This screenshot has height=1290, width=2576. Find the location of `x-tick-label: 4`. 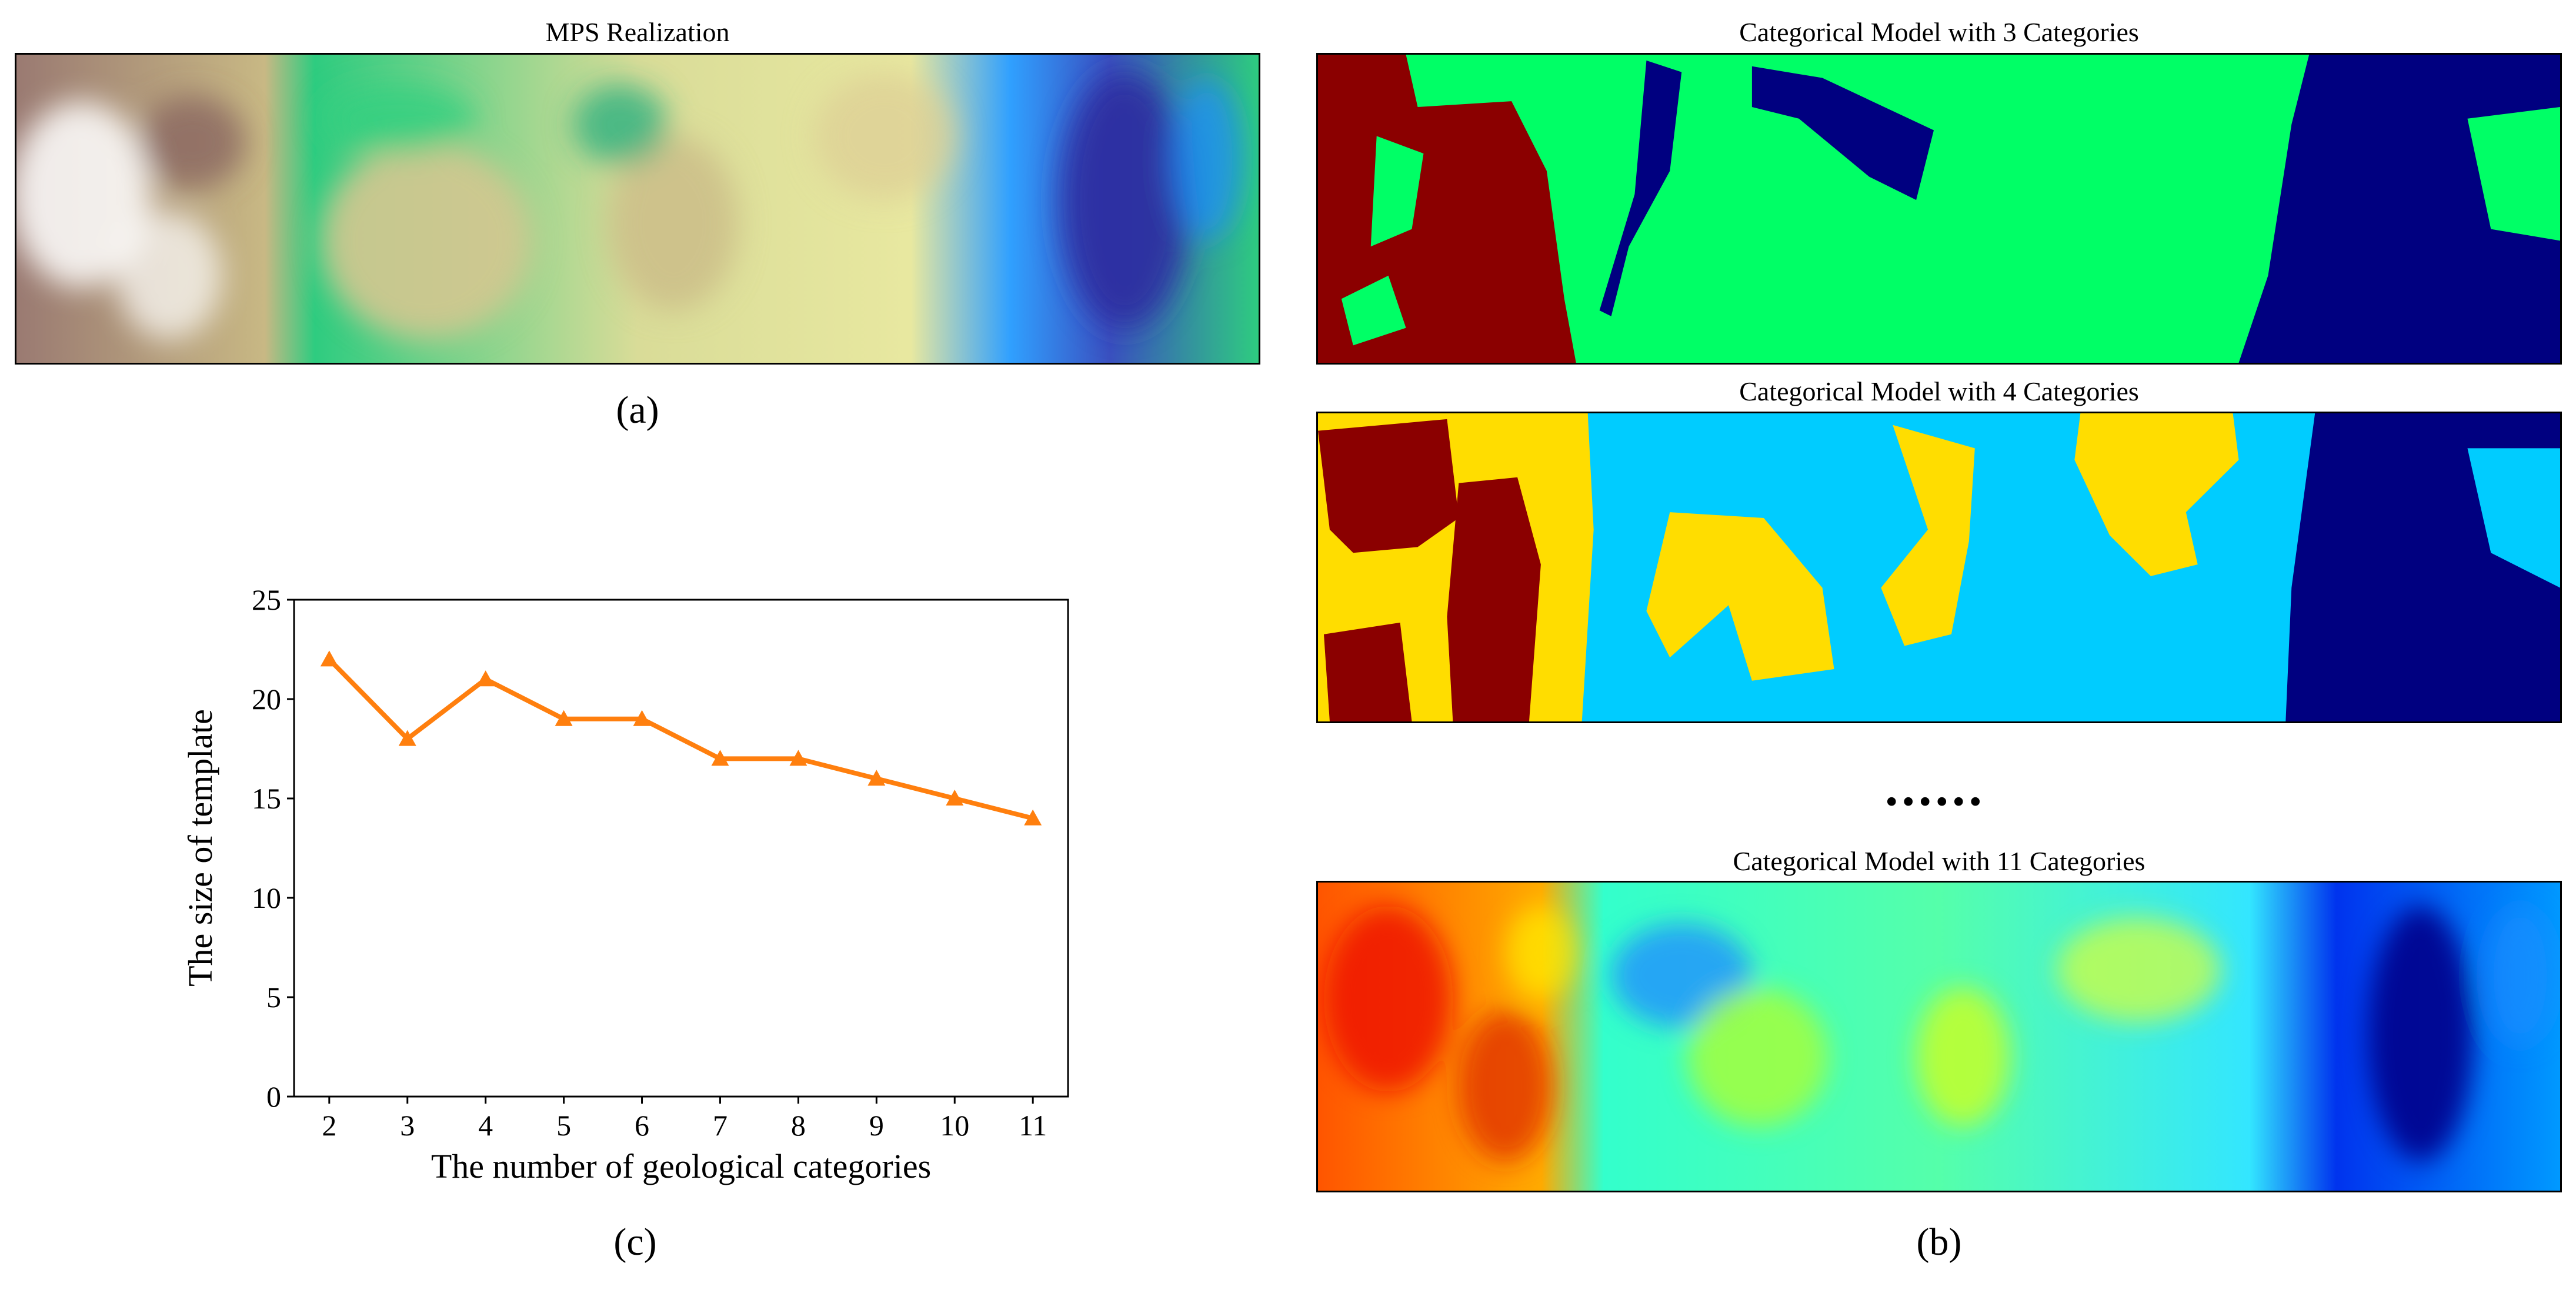

x-tick-label: 4 is located at coordinates (485, 1125).